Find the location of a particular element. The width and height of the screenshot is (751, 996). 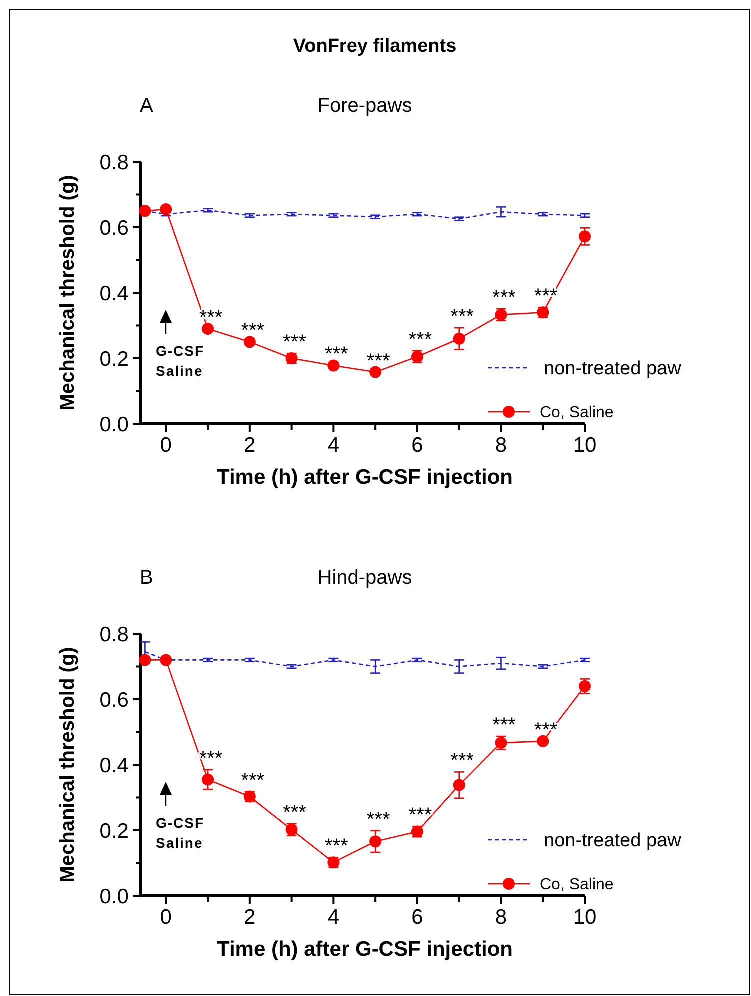

text: A is located at coordinates (147, 106).